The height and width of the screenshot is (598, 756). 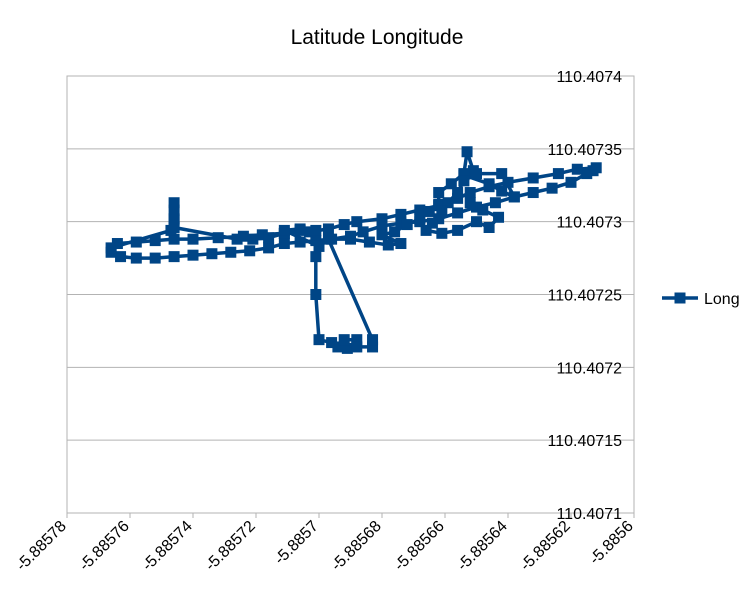 I want to click on legend-marker, so click(x=680, y=298).